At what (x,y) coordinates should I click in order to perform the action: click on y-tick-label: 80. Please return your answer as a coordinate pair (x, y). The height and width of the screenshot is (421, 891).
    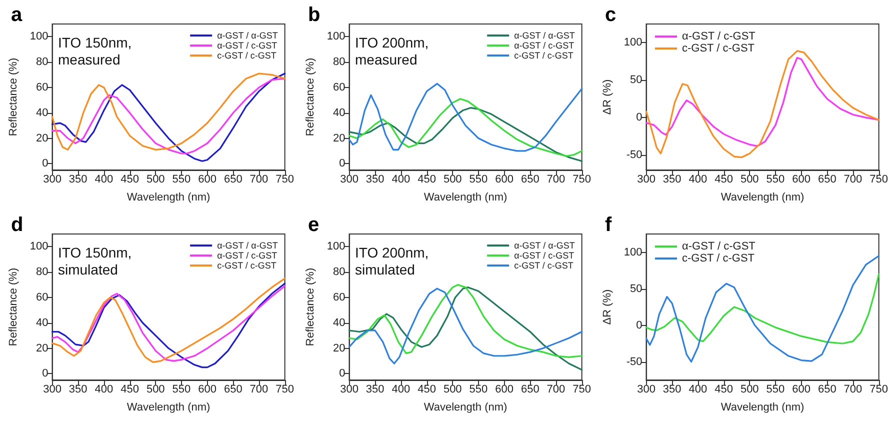
    Looking at the image, I should click on (339, 62).